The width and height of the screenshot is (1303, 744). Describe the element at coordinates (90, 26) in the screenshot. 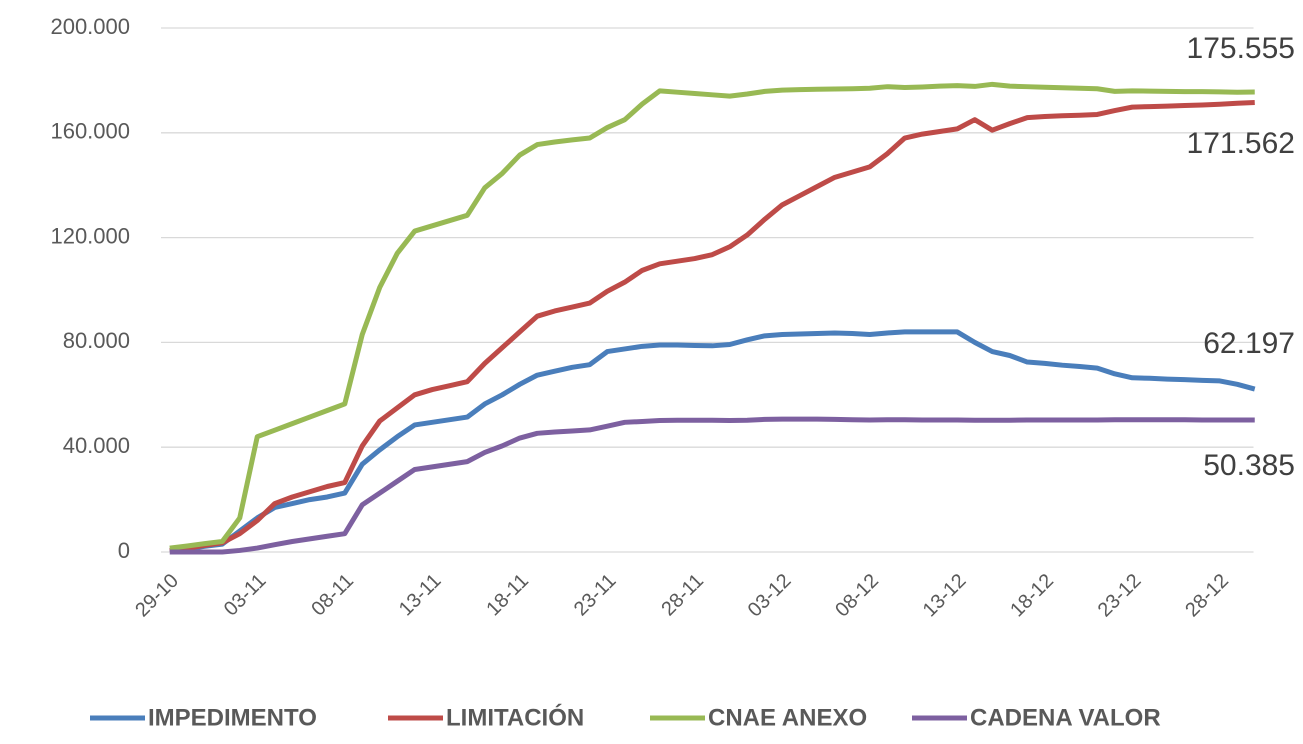

I see `y-tick-label: 200.000` at that location.